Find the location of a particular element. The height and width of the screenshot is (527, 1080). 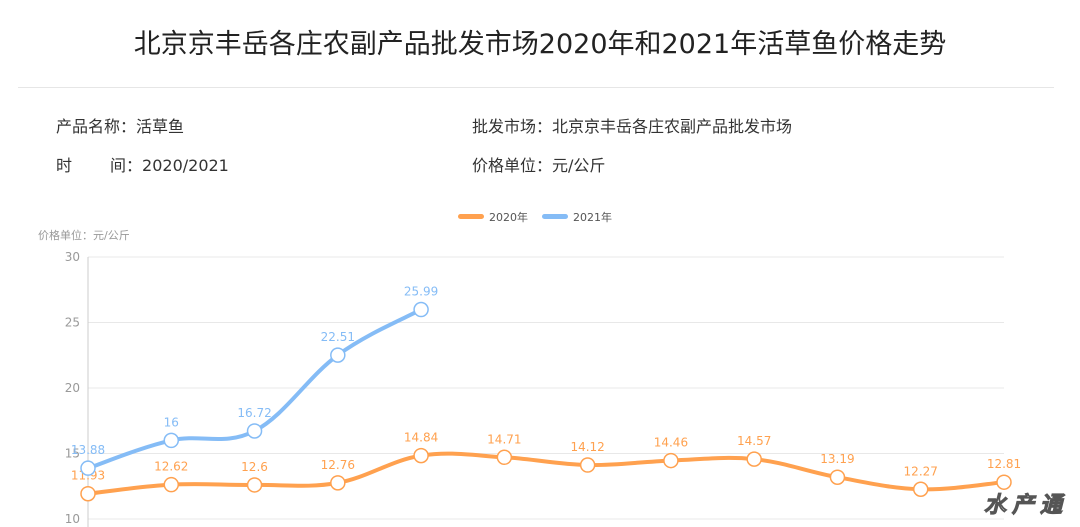

data-label: 13.88 is located at coordinates (88, 450).